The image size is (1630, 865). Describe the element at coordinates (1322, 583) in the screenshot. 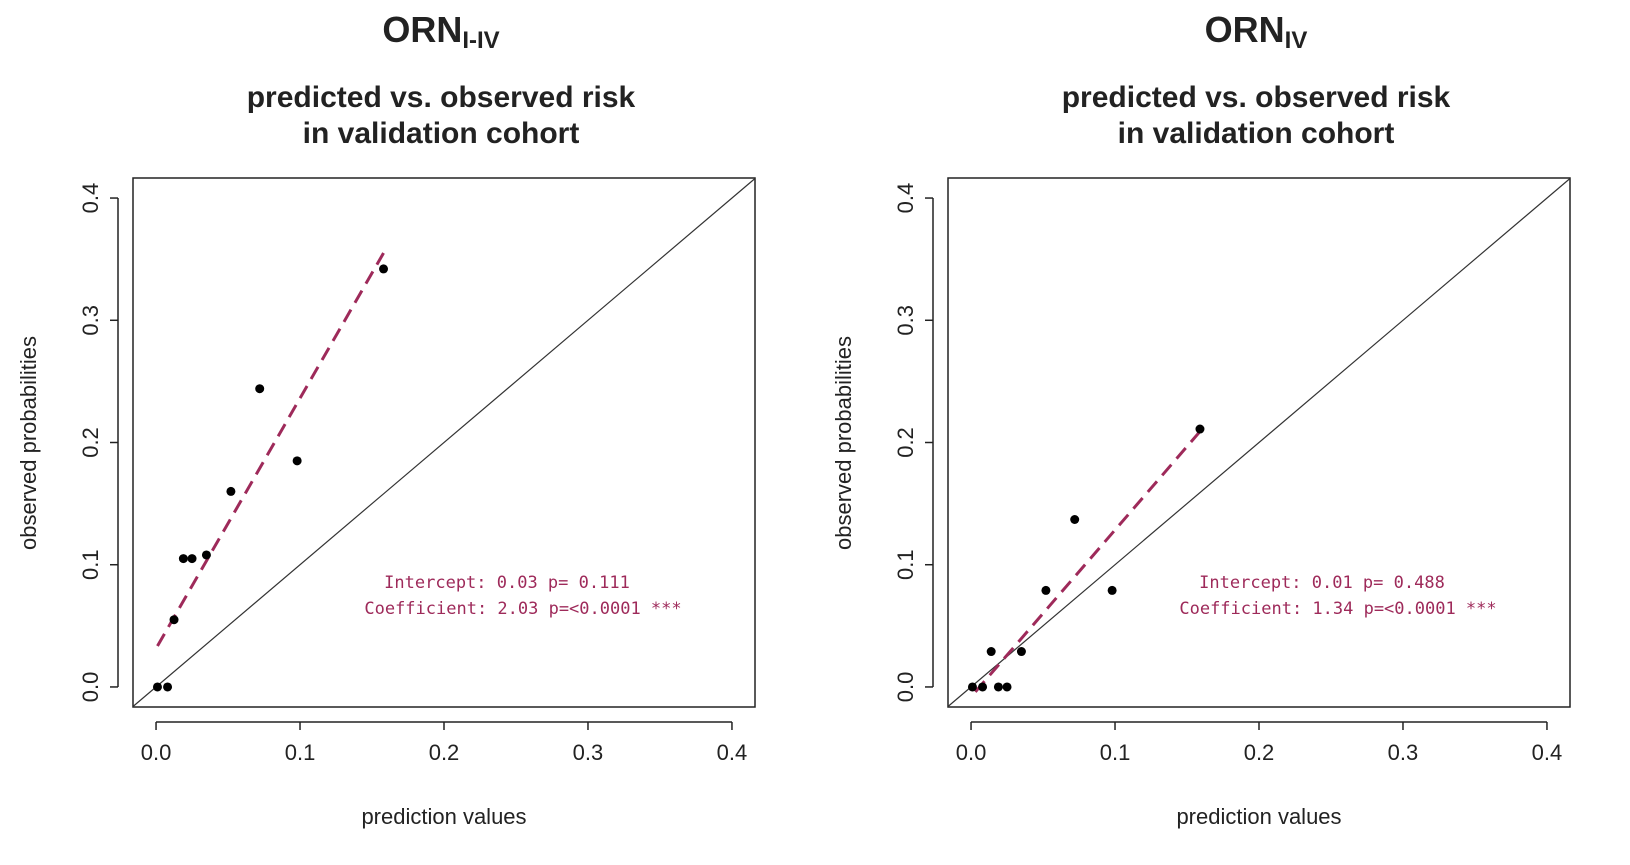

I see `annotation: Intercept: 0.01 p= 0.488` at that location.